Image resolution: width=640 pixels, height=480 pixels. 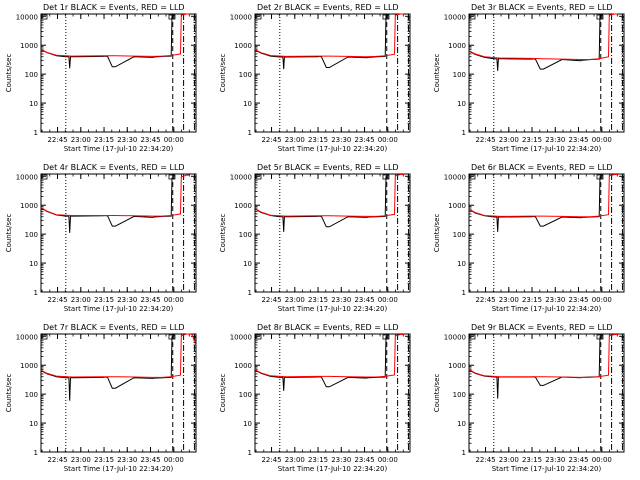 I want to click on chart-title: Det 7r BLACK = Events, RED = LLD, so click(x=114, y=327).